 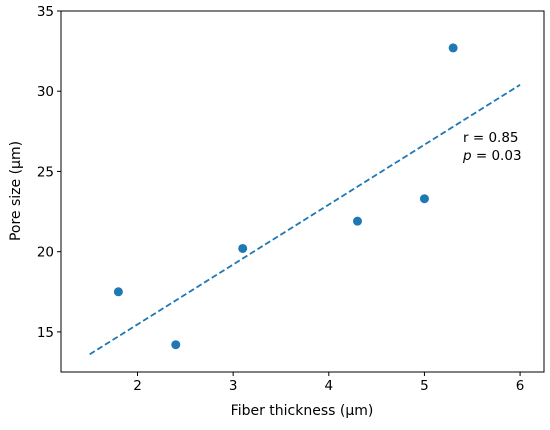 I want to click on annotation-p: p = 0.03, so click(x=492, y=156).